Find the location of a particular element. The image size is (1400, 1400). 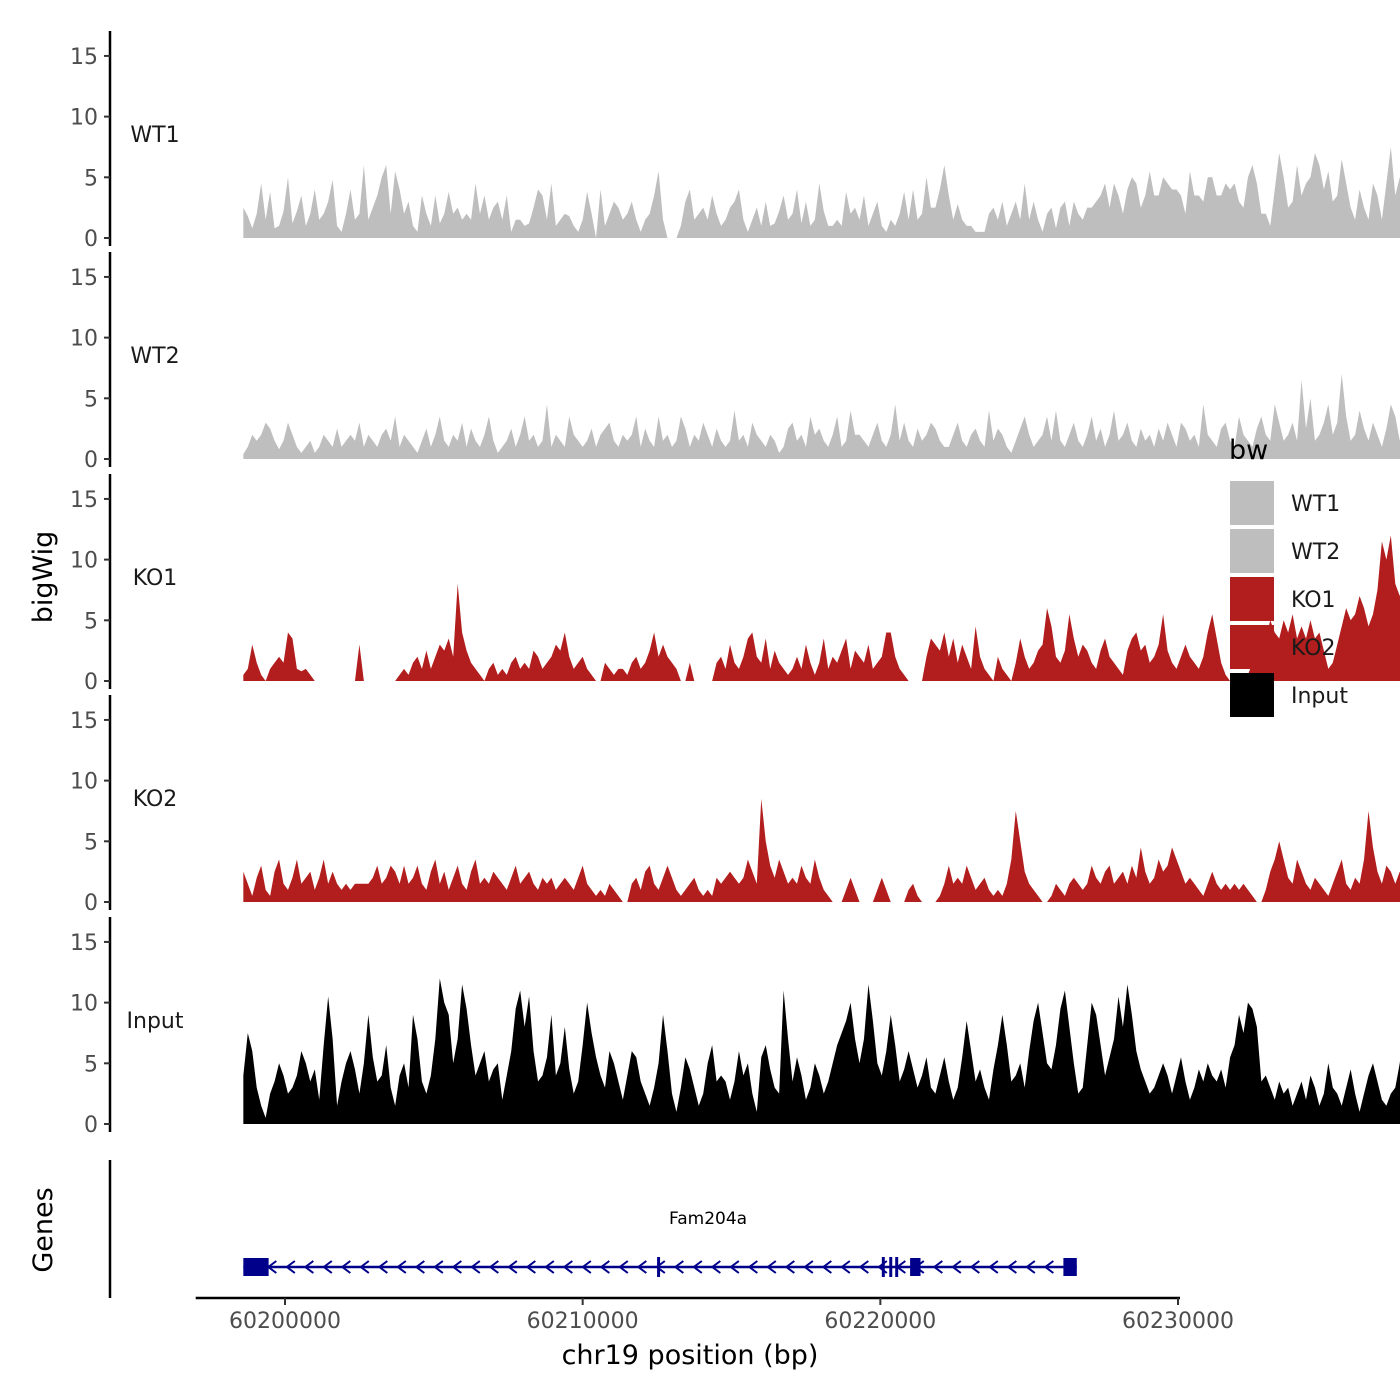

track-ko2: 0 5 10 15 KO2 is located at coordinates (735, 805).